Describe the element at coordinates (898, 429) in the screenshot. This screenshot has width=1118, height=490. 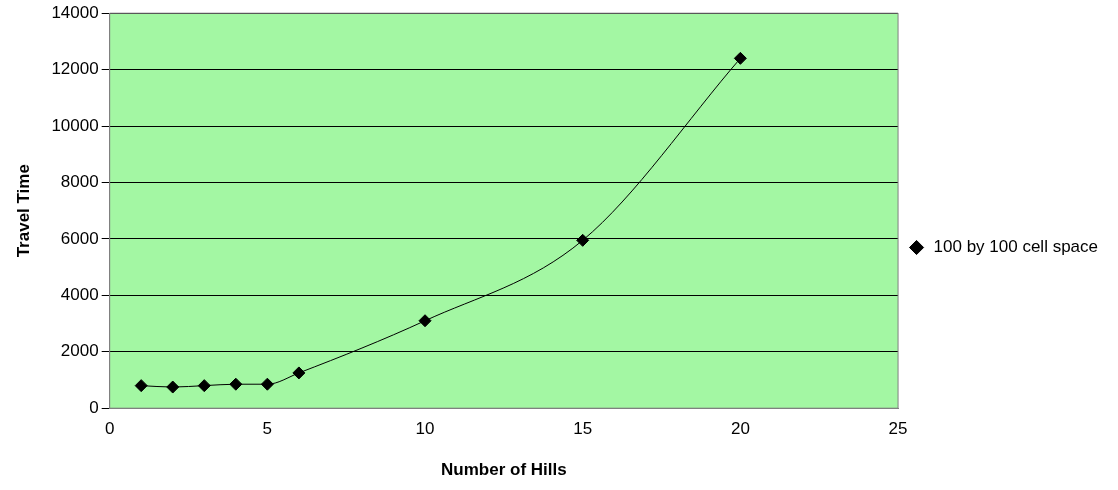
I see `x-tick-label: 25` at that location.